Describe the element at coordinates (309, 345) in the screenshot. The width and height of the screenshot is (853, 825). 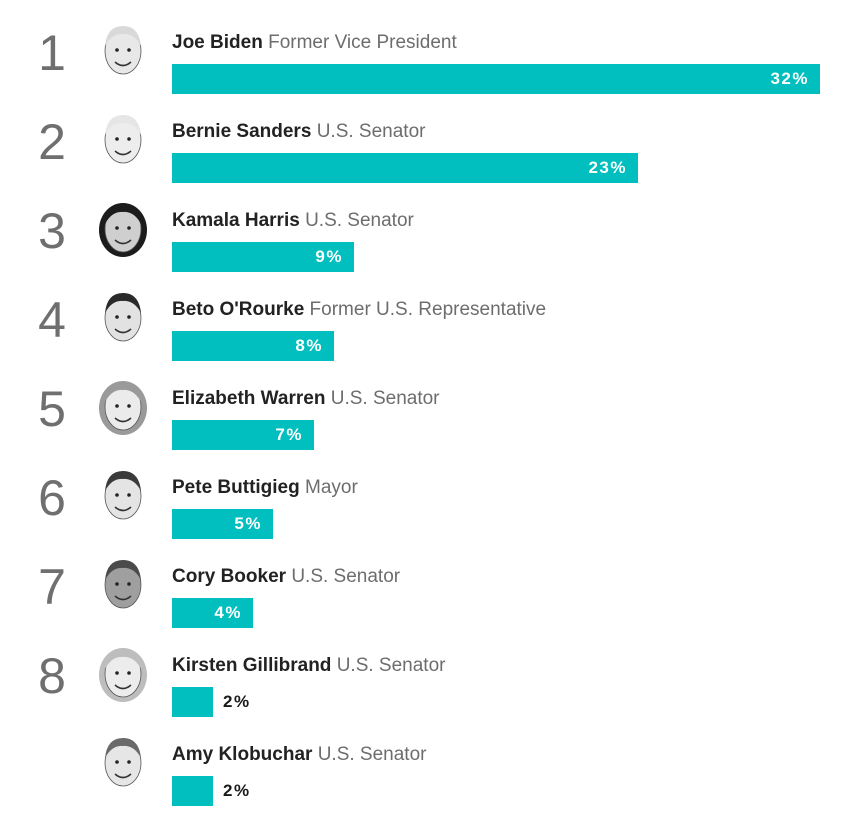
I see `value-label: 8%` at that location.